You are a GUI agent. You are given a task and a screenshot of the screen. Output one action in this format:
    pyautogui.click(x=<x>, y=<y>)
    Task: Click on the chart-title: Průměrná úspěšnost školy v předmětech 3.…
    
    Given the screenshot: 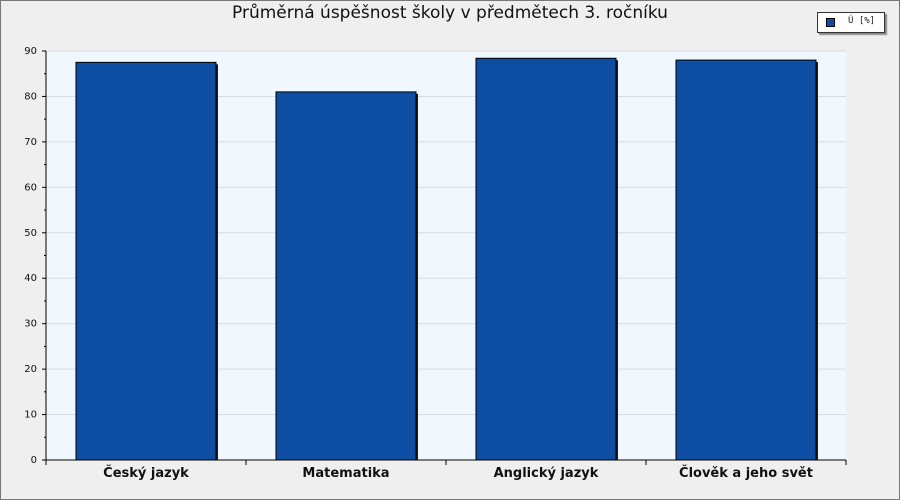 What is the action you would take?
    pyautogui.click(x=450, y=13)
    